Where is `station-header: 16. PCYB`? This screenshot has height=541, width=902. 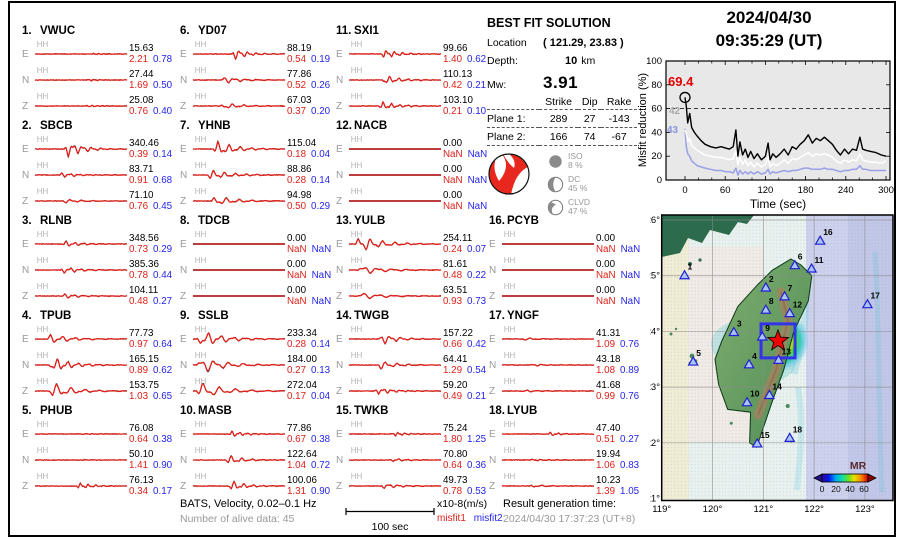
station-header: 16. PCYB is located at coordinates (514, 221).